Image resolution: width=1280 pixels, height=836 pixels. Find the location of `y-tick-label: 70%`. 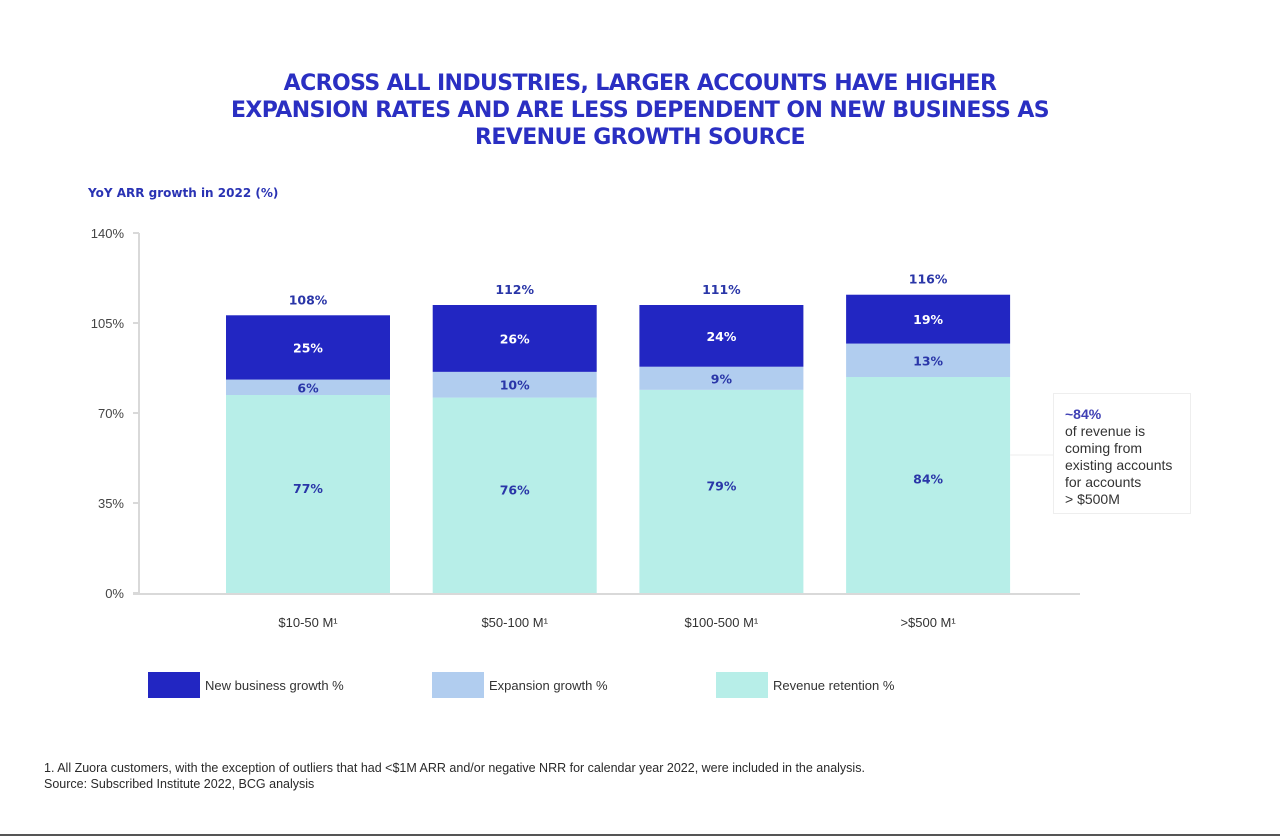

y-tick-label: 70% is located at coordinates (111, 413).